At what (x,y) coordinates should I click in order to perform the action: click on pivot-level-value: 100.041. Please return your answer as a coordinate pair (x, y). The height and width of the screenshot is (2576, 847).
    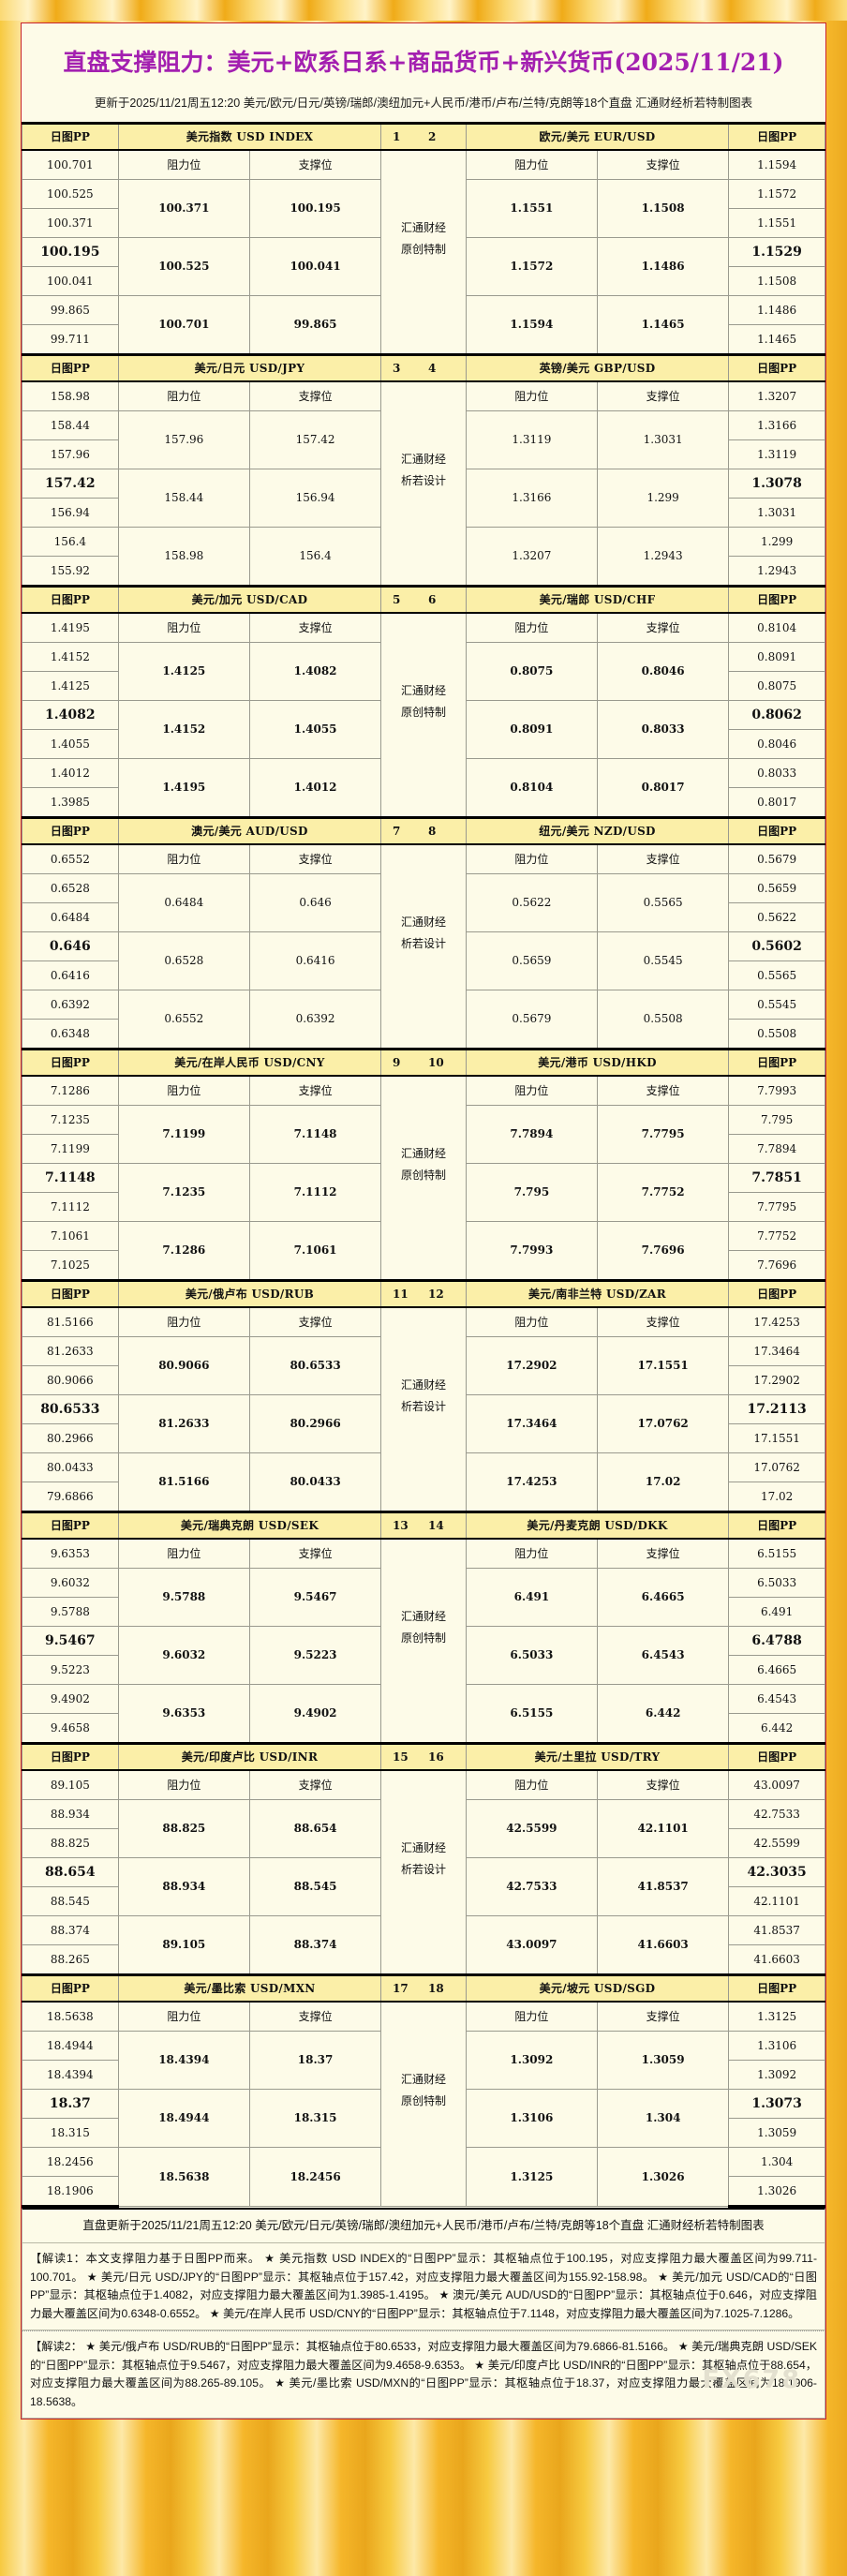
    Looking at the image, I should click on (71, 280).